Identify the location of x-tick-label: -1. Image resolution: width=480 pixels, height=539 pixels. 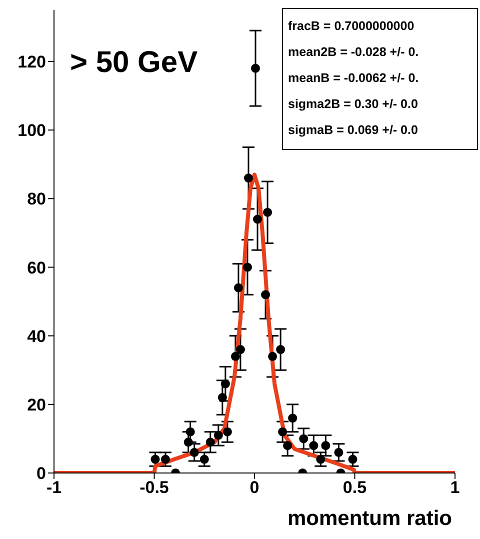
(54, 488).